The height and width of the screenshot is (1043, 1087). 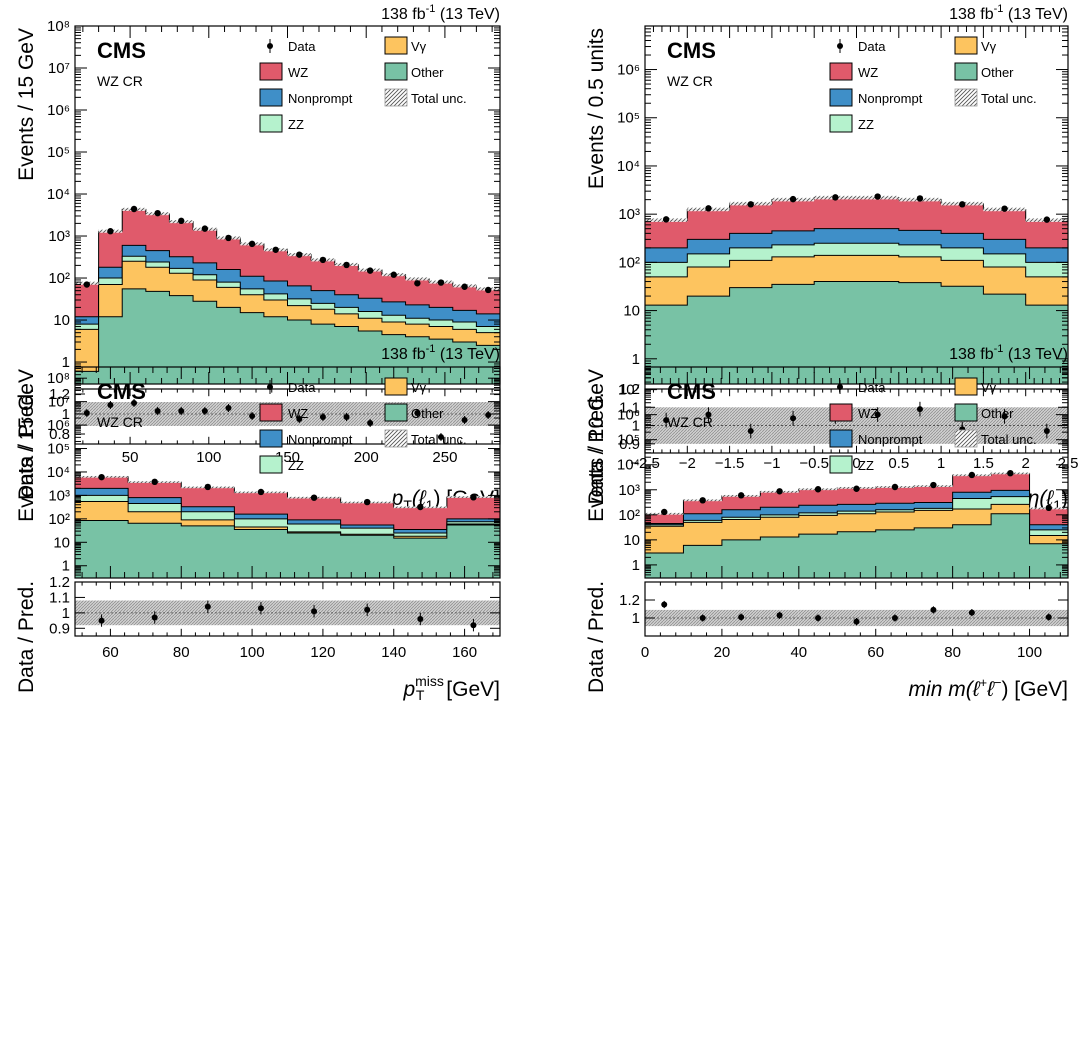 I want to click on x-tick-label: 100, so click(x=252, y=652).